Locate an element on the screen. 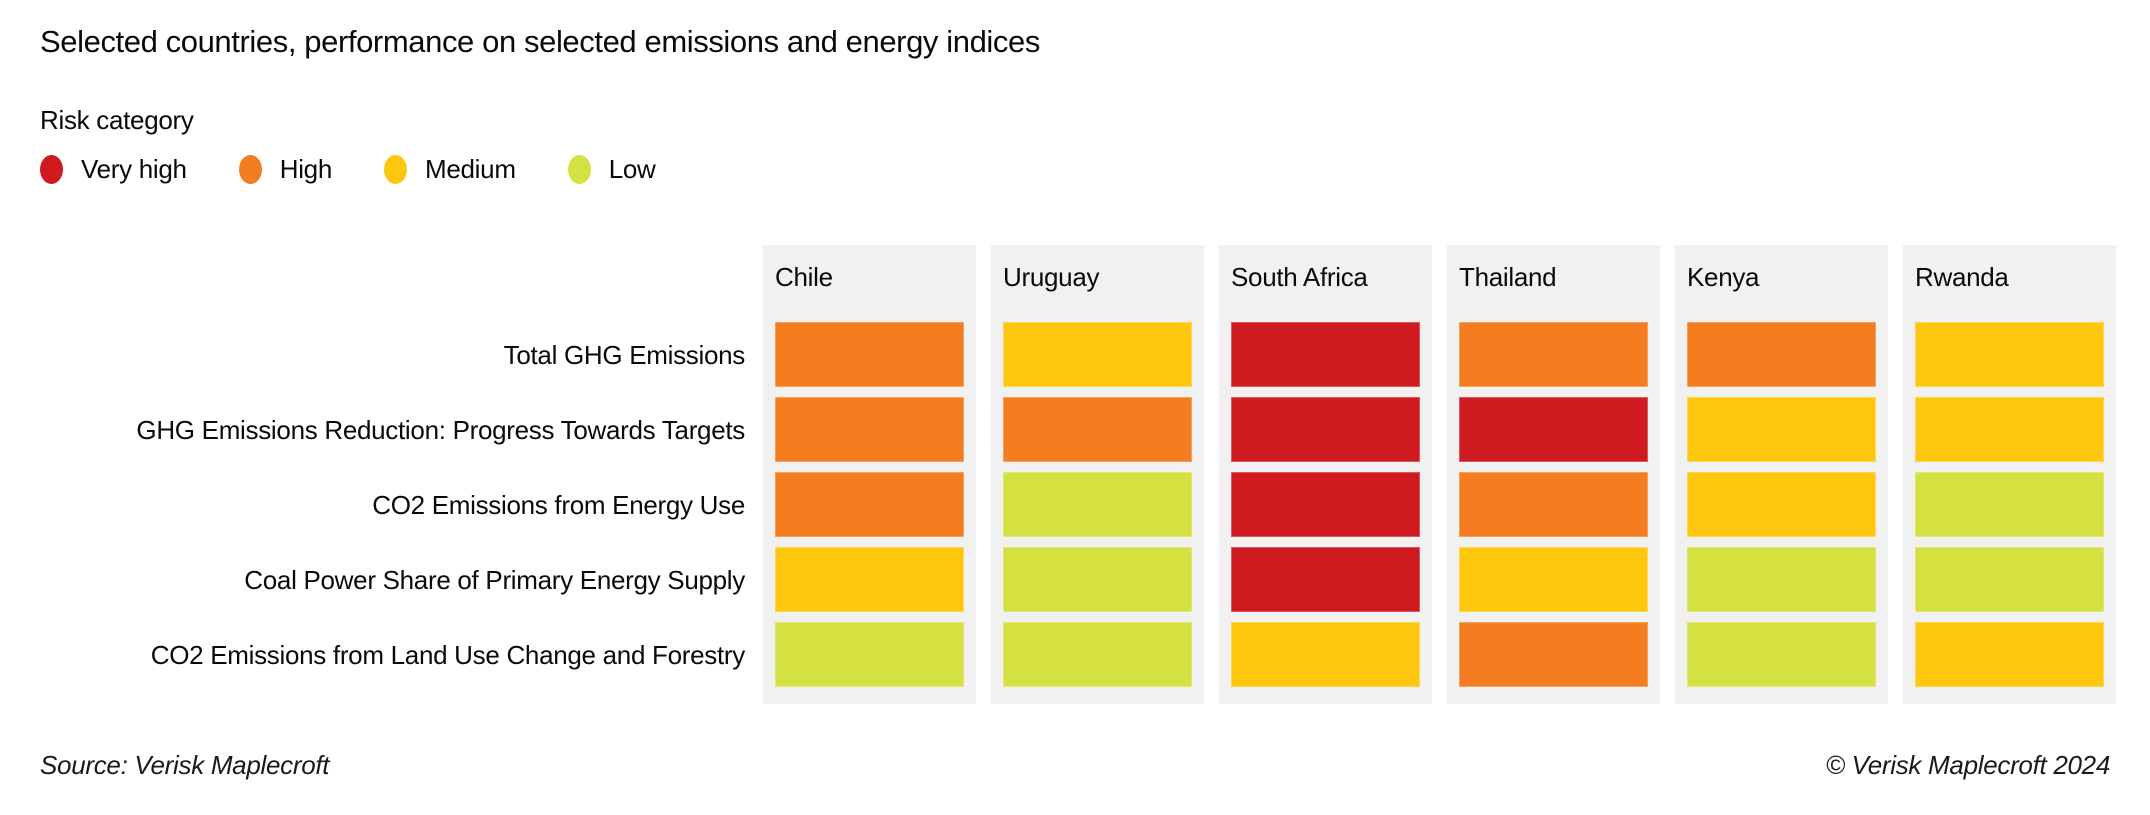 The height and width of the screenshot is (815, 2150). heatmap-cell-south-africa-coal-power-share-of-primary-energy-supply is located at coordinates (1325, 579).